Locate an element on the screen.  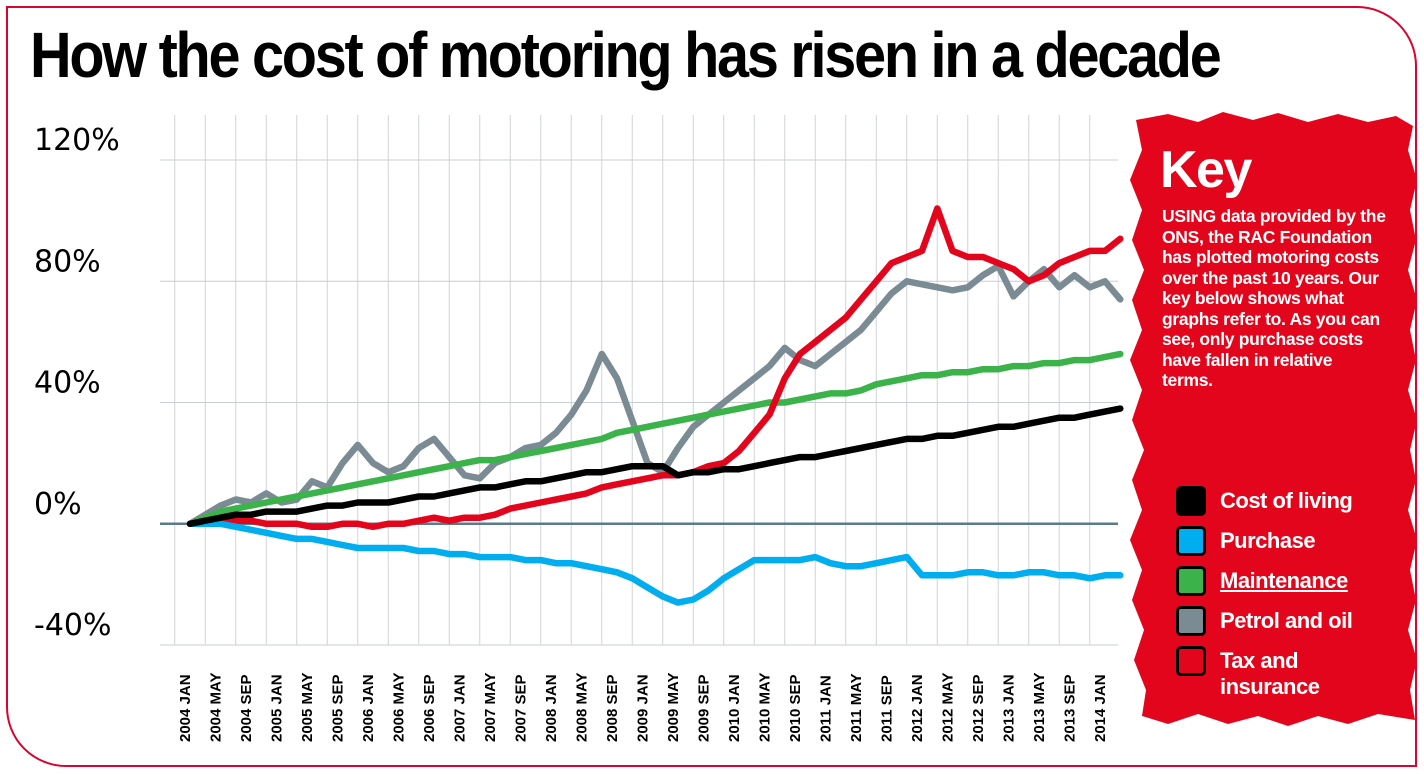
x-tick-label: 2010 JAN is located at coordinates (734, 708).